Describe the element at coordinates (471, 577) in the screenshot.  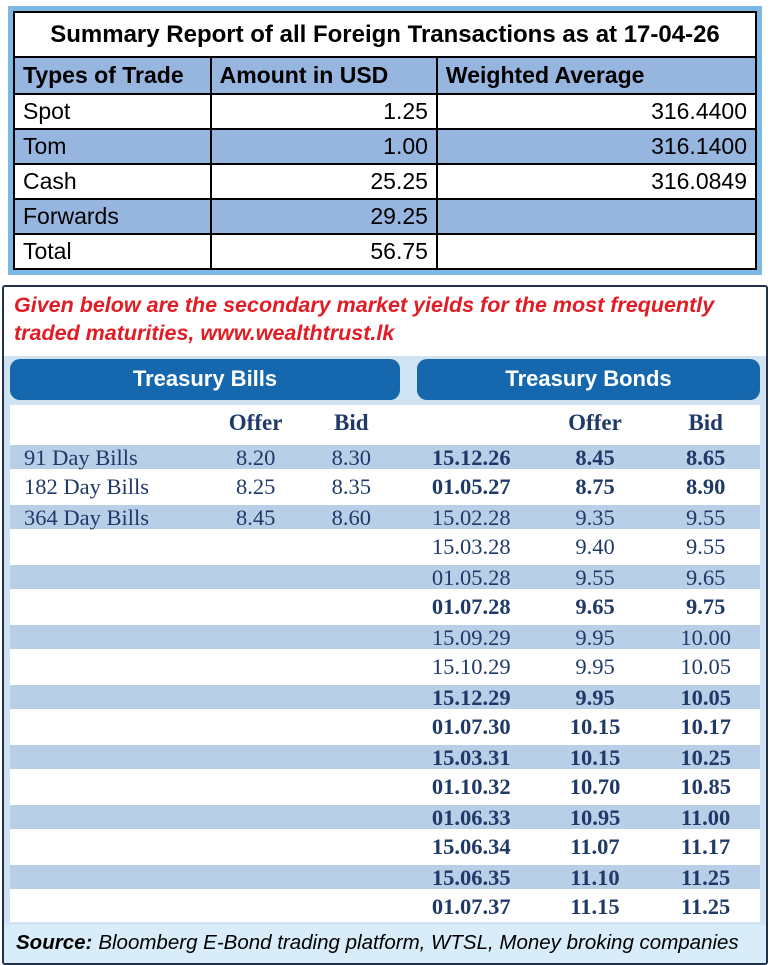
I see `bond-maturity-cell: 01.05.28` at that location.